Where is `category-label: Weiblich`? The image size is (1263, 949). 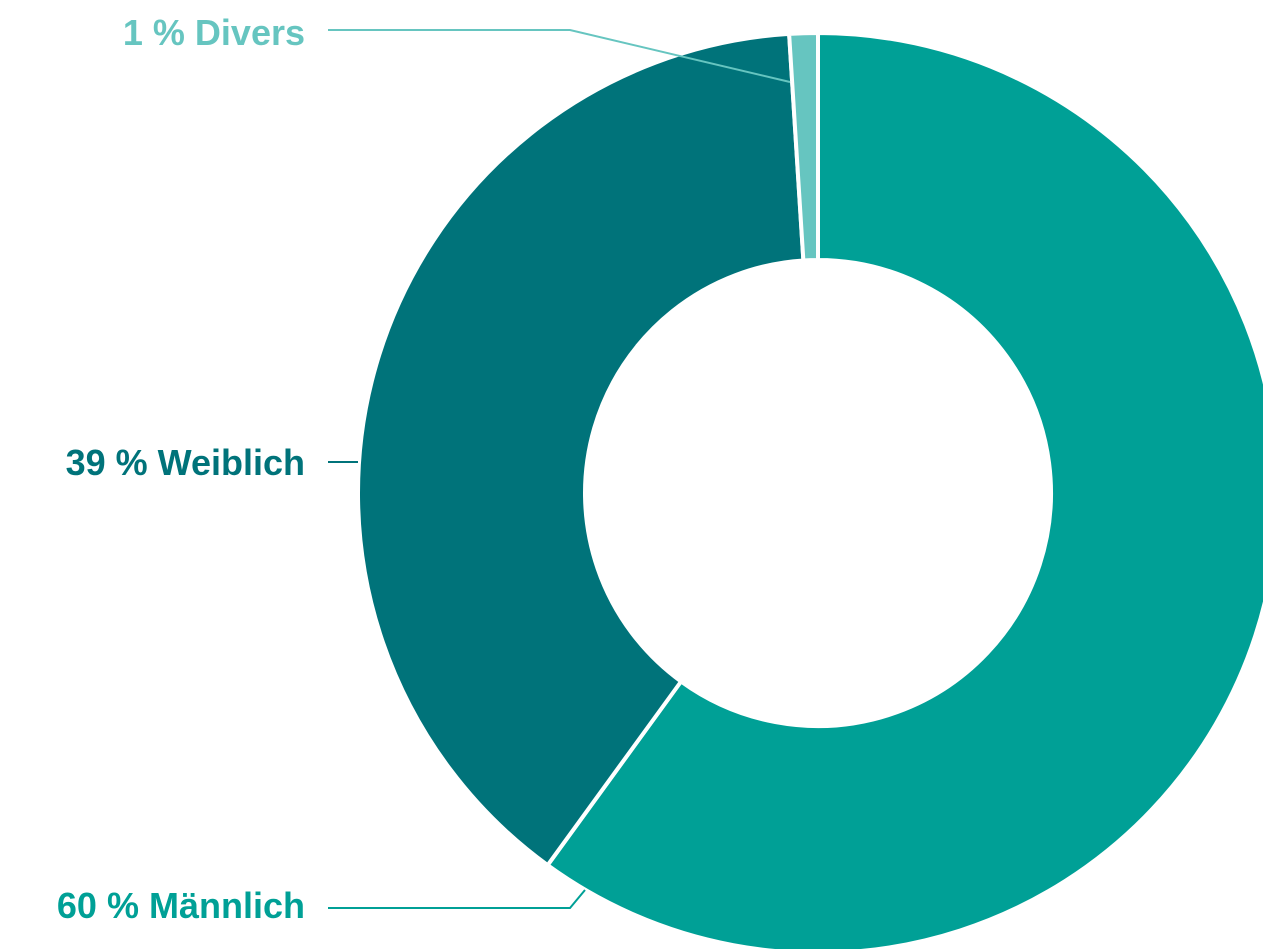
category-label: Weiblich is located at coordinates (231, 462).